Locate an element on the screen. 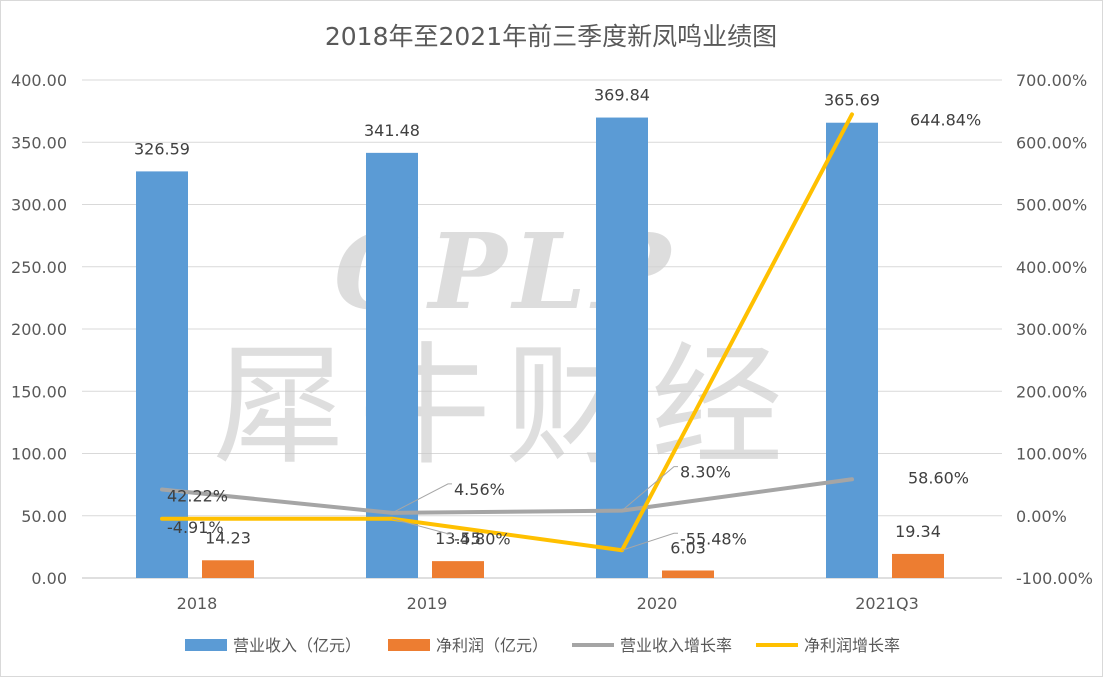 This screenshot has width=1103, height=677. line-data-label: 42.22% is located at coordinates (197, 495).